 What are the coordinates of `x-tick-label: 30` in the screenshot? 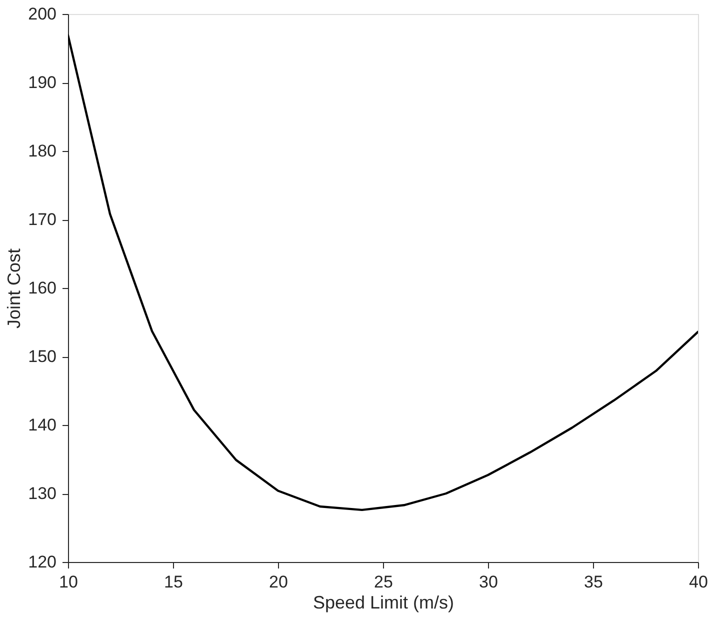 It's located at (488, 582).